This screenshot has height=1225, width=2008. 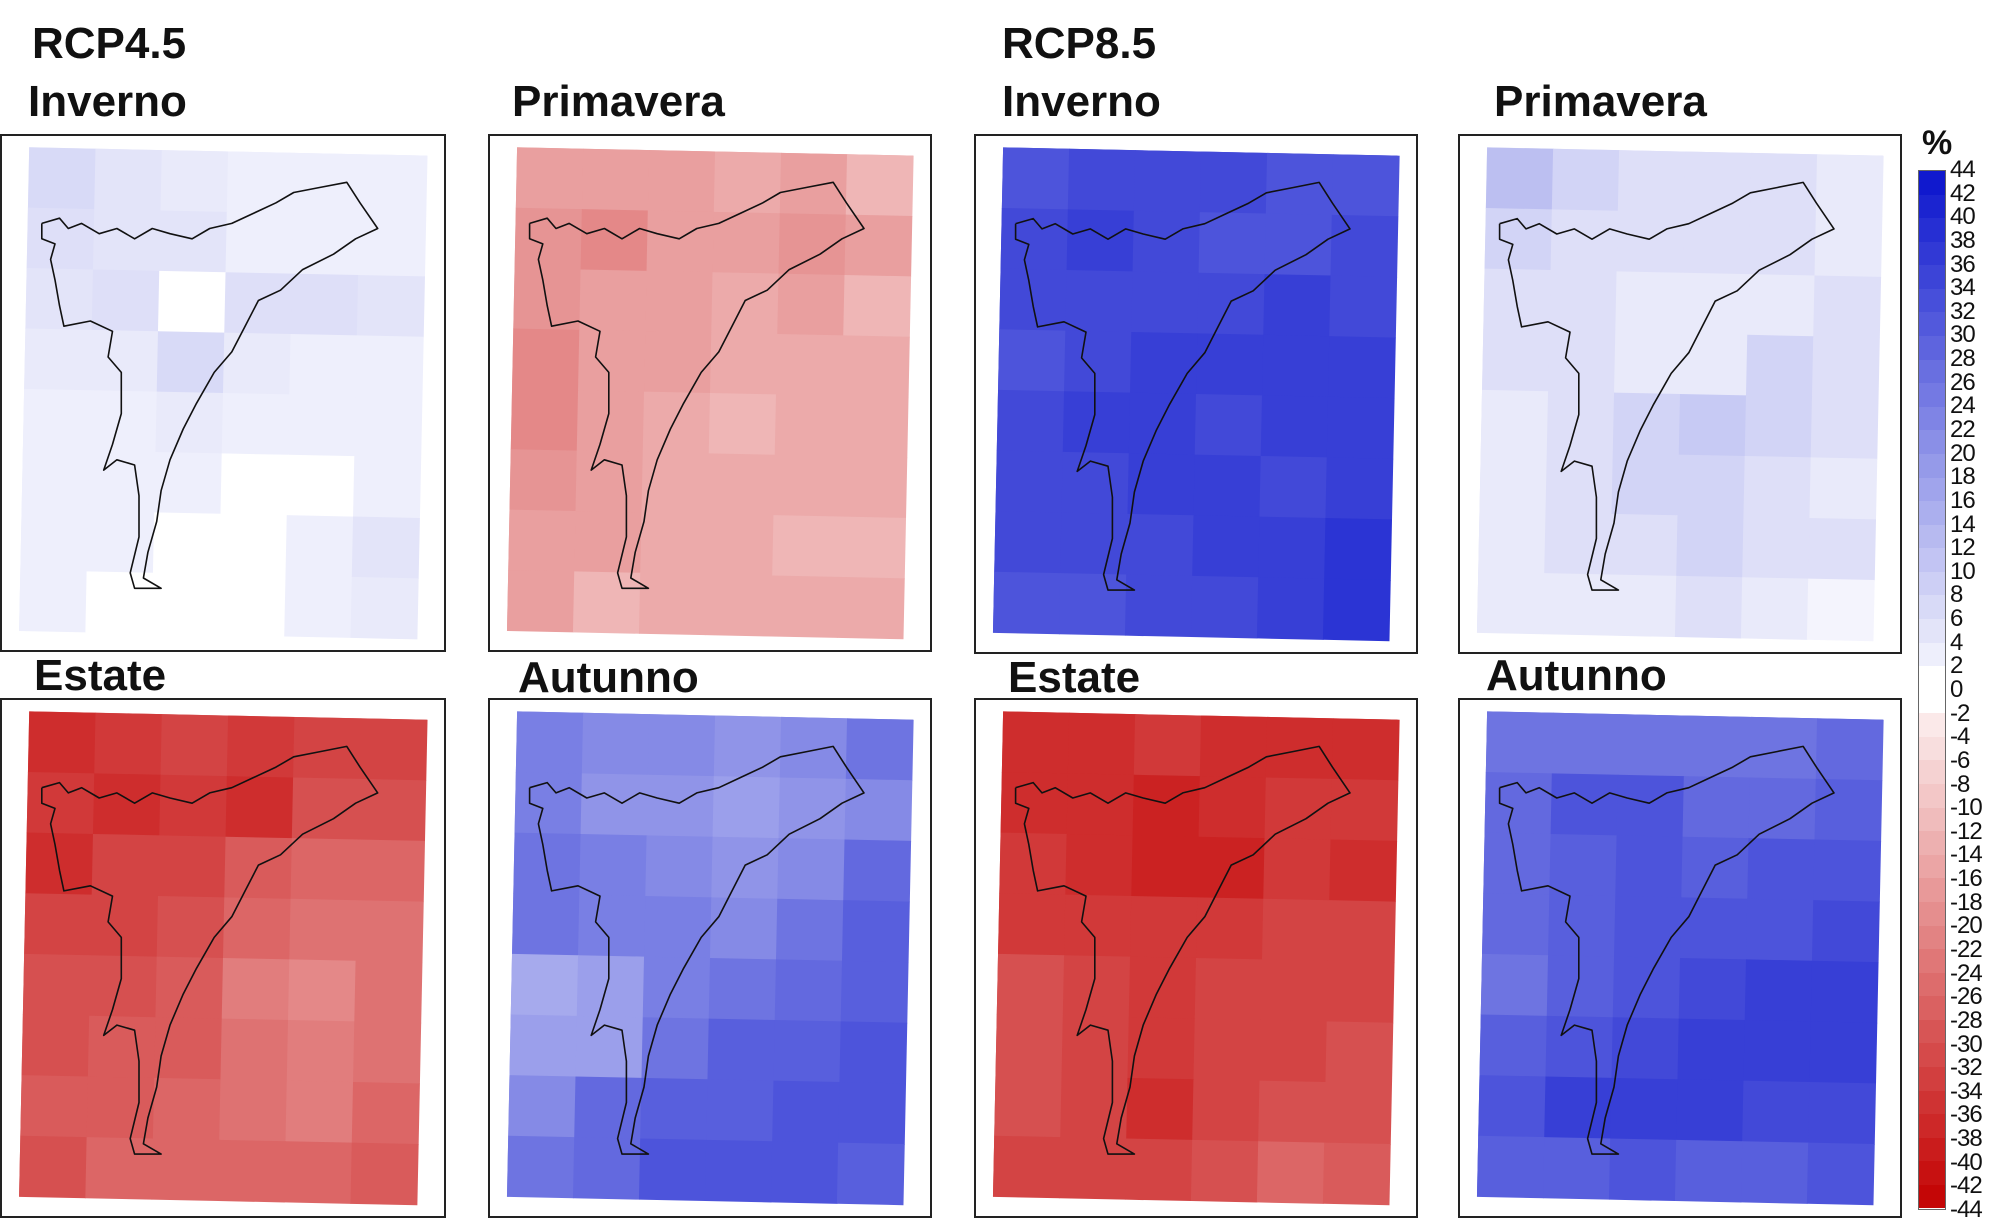 What do you see at coordinates (1963, 359) in the screenshot?
I see `colorbar-tick-label: 28` at bounding box center [1963, 359].